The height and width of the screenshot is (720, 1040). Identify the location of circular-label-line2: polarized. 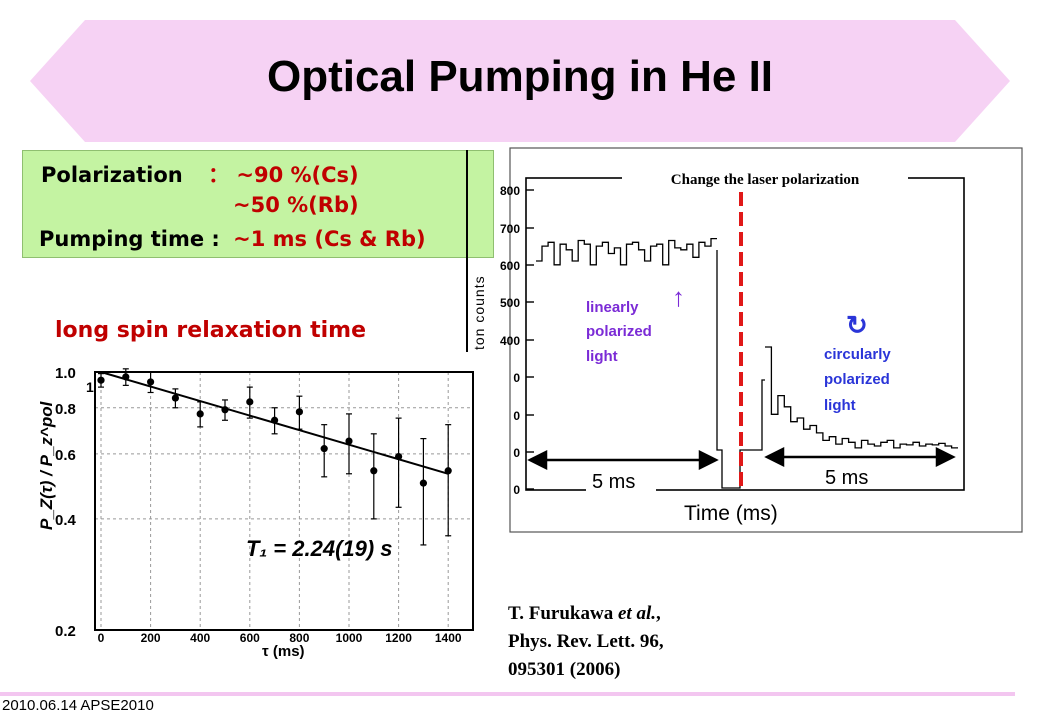
(857, 379).